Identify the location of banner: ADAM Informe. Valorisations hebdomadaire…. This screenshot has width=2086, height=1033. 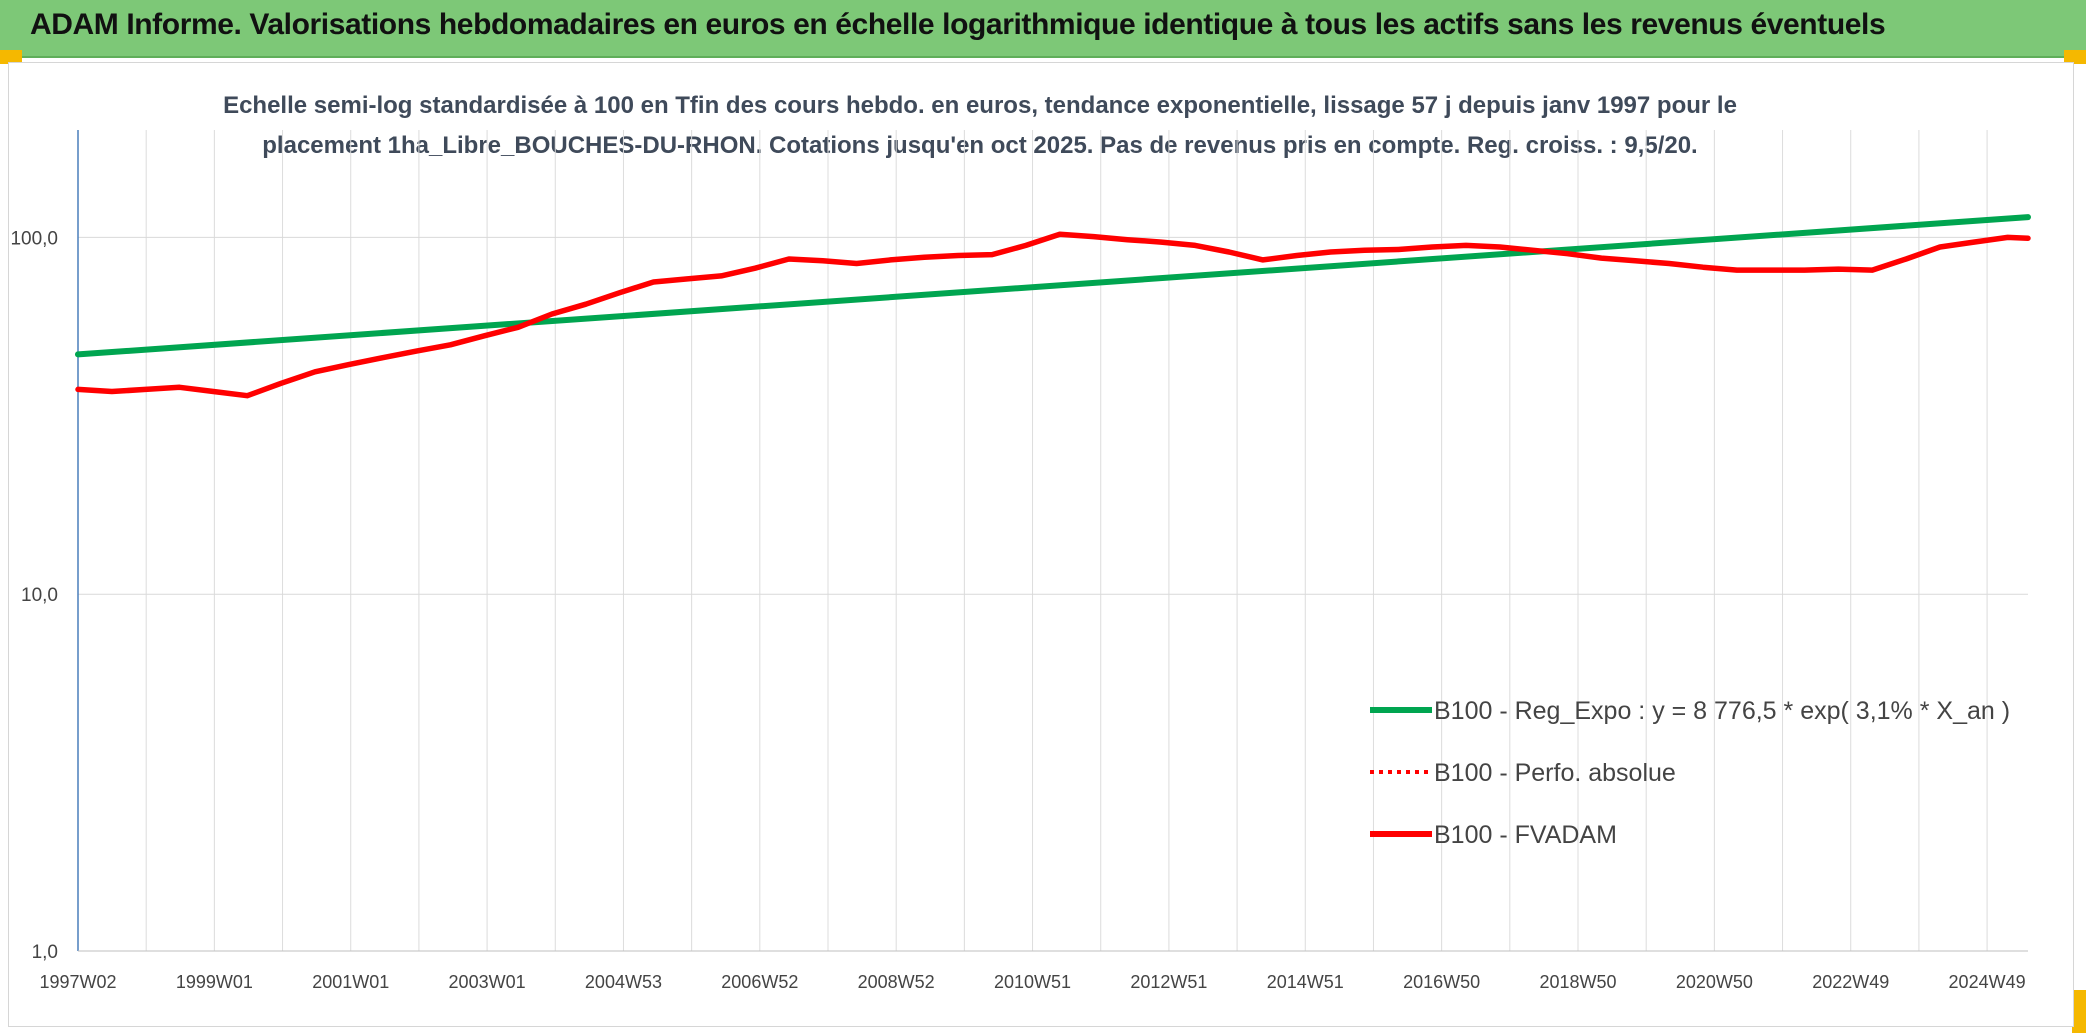
(1043, 29).